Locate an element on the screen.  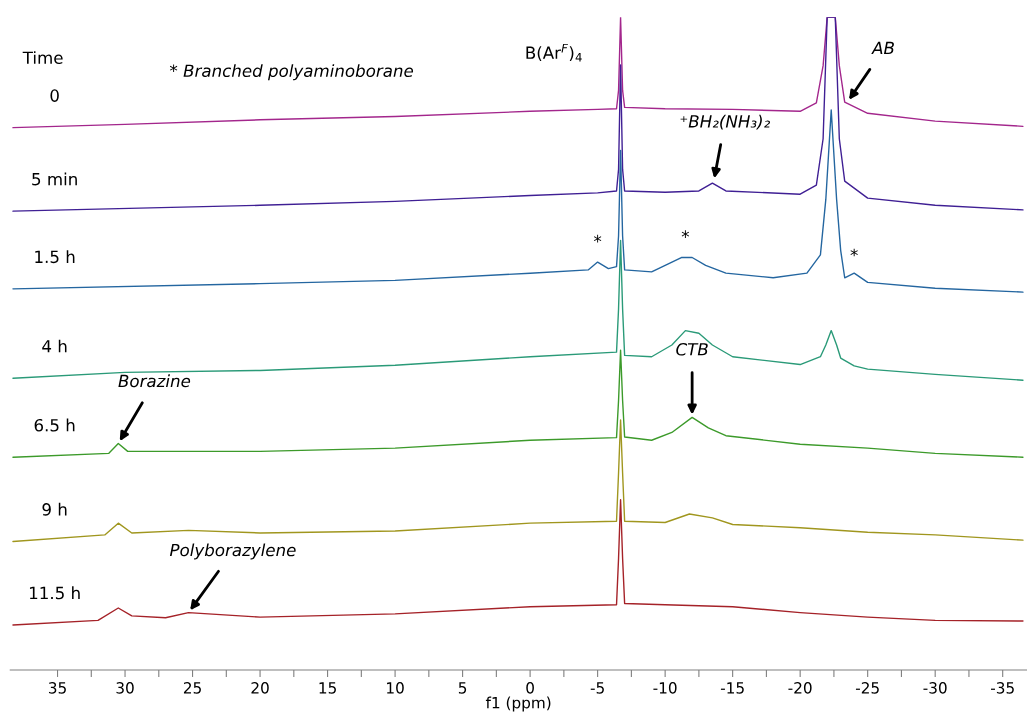
x-tick-label: -25 is located at coordinates (867, 688).